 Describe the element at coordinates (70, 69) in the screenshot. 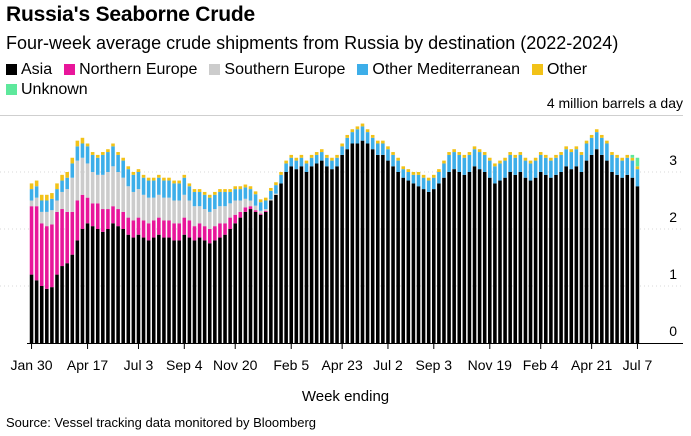

I see `legend-swatch-northern-europe` at that location.